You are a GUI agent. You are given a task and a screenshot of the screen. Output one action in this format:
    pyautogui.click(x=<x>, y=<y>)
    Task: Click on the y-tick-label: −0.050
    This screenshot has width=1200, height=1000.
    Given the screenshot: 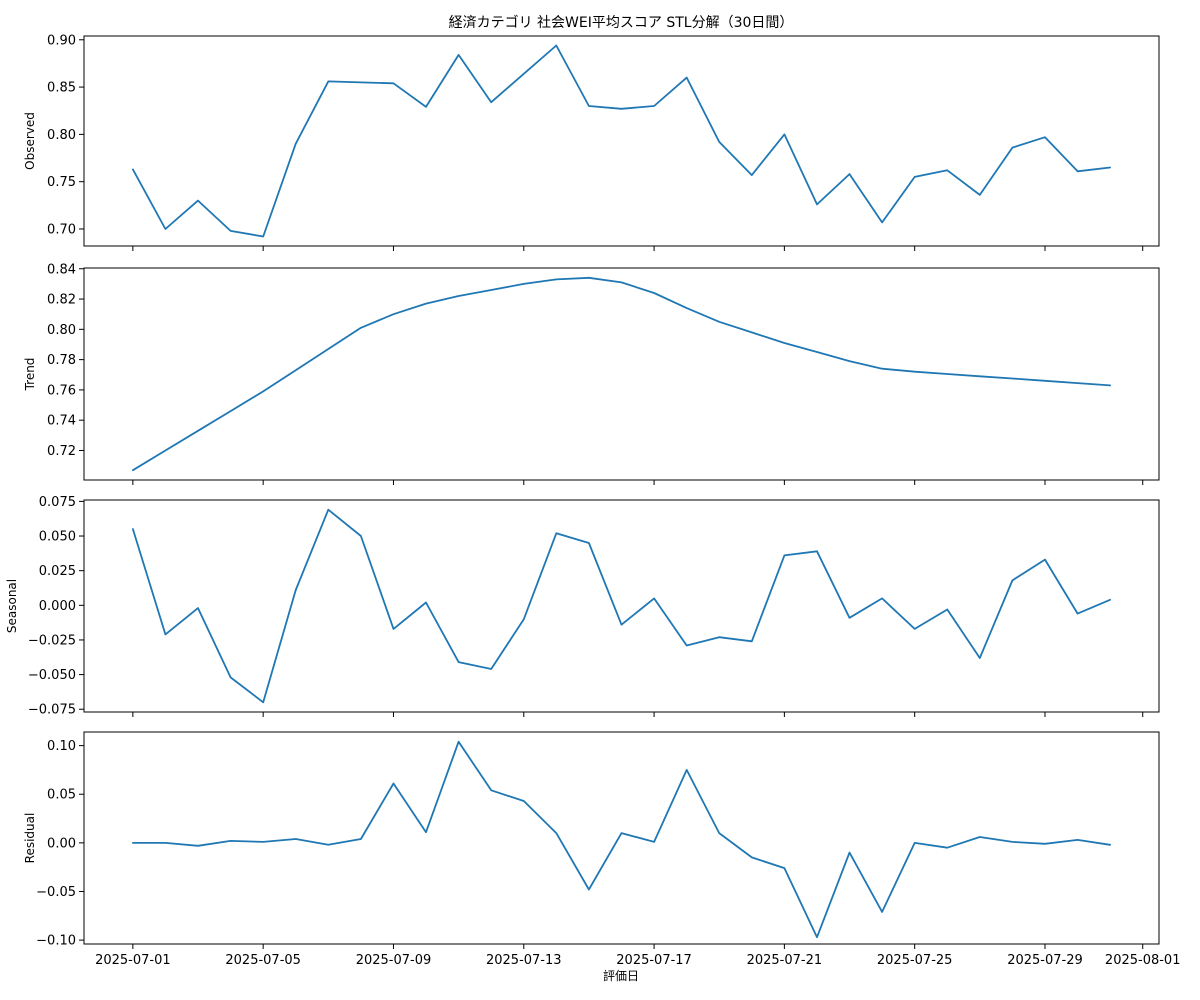 What is the action you would take?
    pyautogui.click(x=52, y=675)
    